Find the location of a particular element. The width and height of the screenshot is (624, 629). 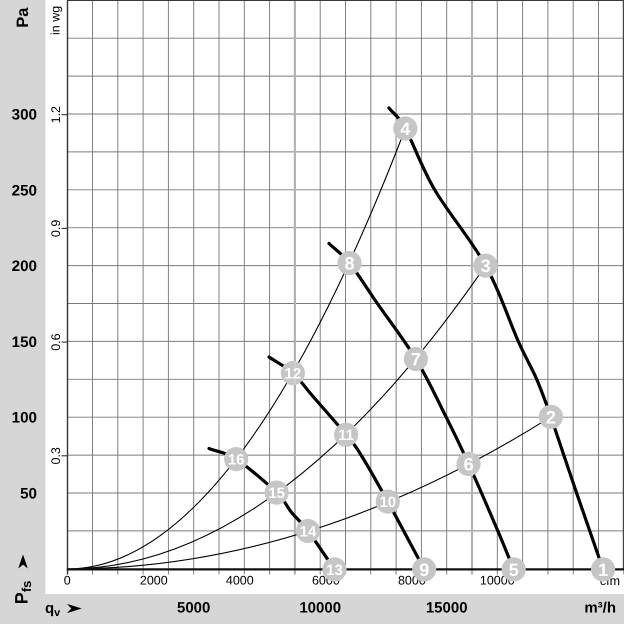

svg-text: 2 is located at coordinates (551, 417).